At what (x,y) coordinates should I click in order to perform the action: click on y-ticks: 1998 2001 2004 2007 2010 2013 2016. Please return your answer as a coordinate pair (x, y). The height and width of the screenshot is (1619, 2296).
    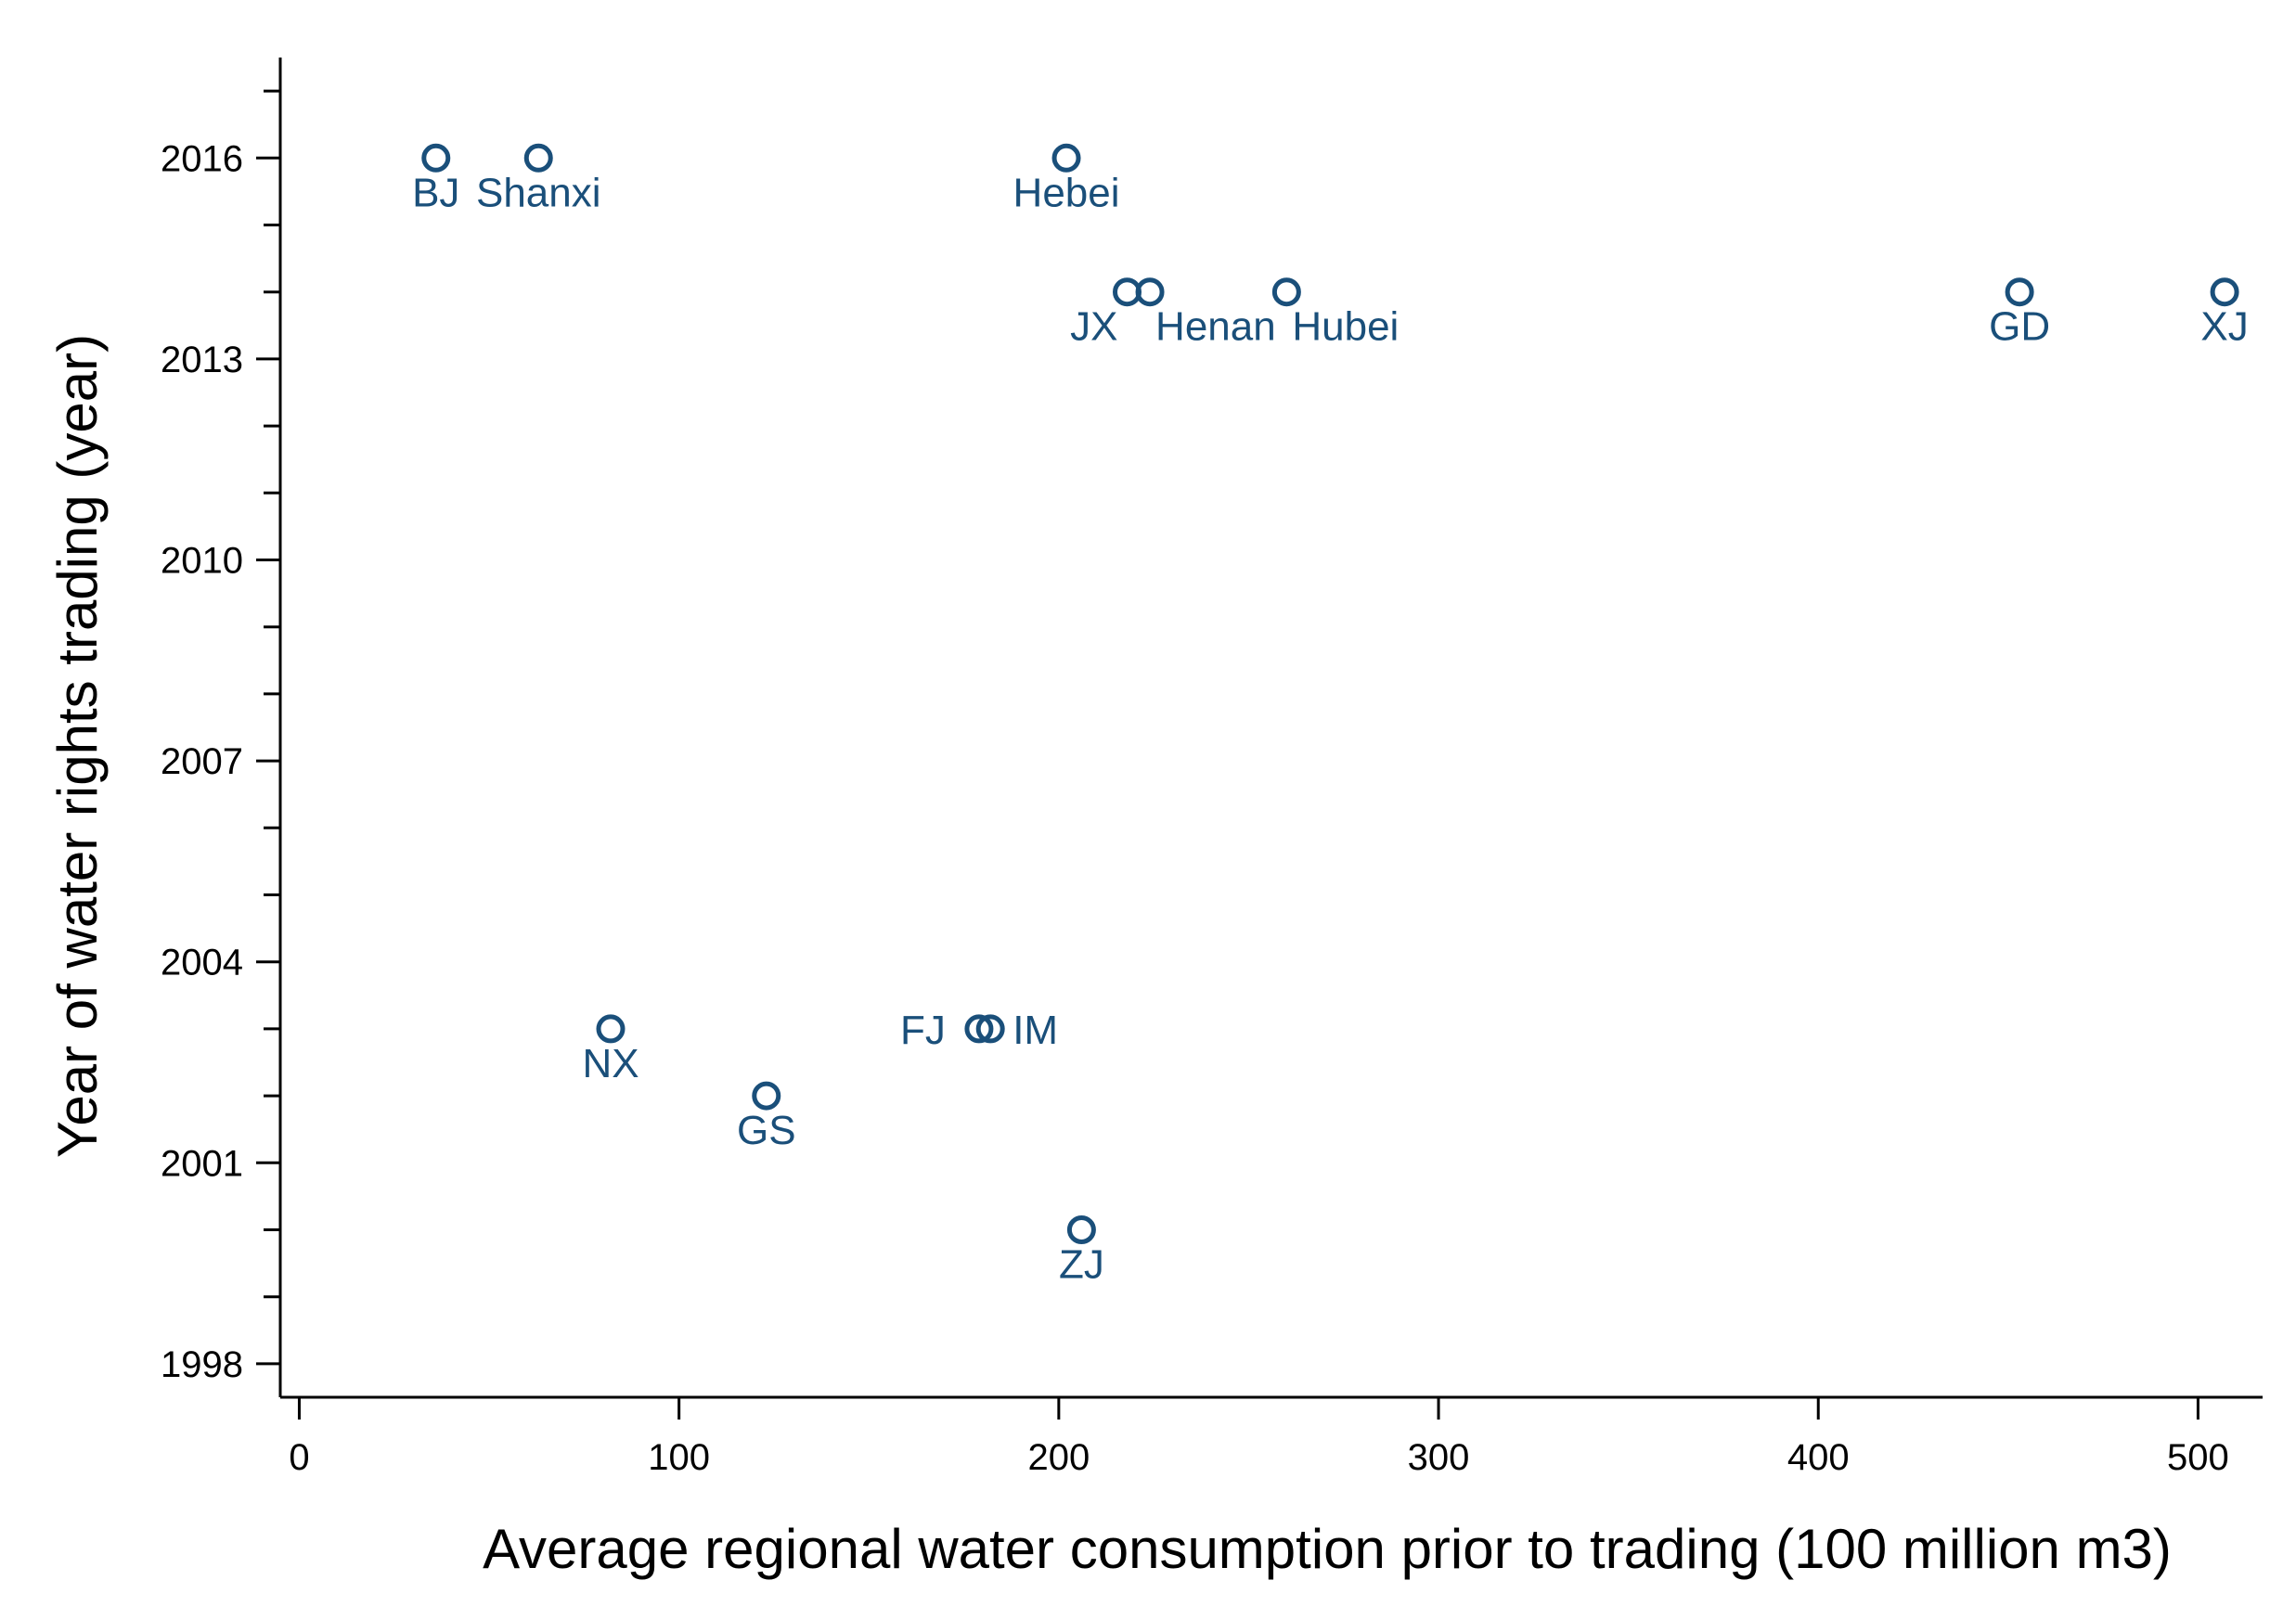
    Looking at the image, I should click on (220, 737).